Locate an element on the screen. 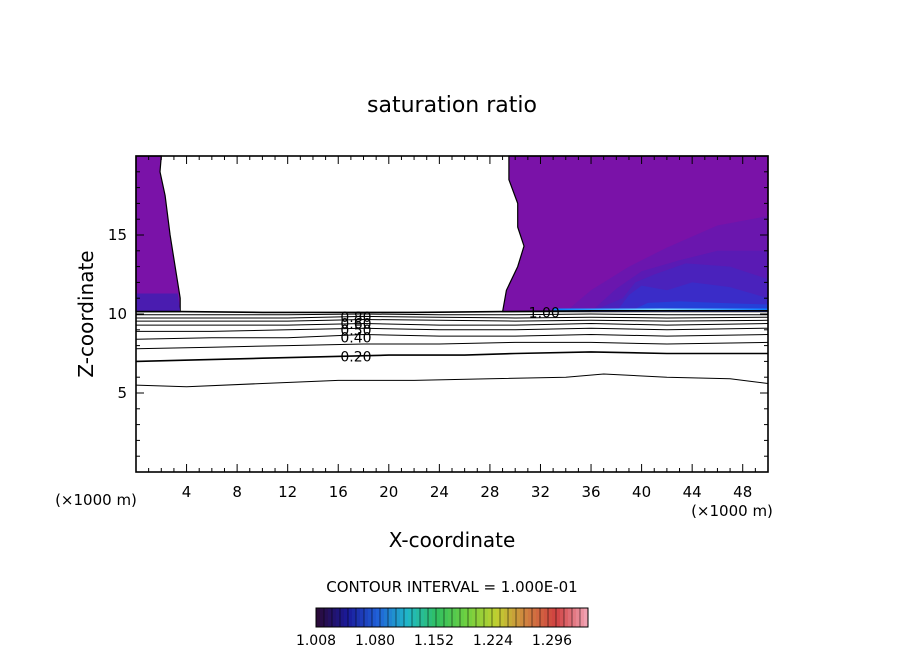 The height and width of the screenshot is (654, 904). x-unit-right: (×1000 m) is located at coordinates (732, 511).